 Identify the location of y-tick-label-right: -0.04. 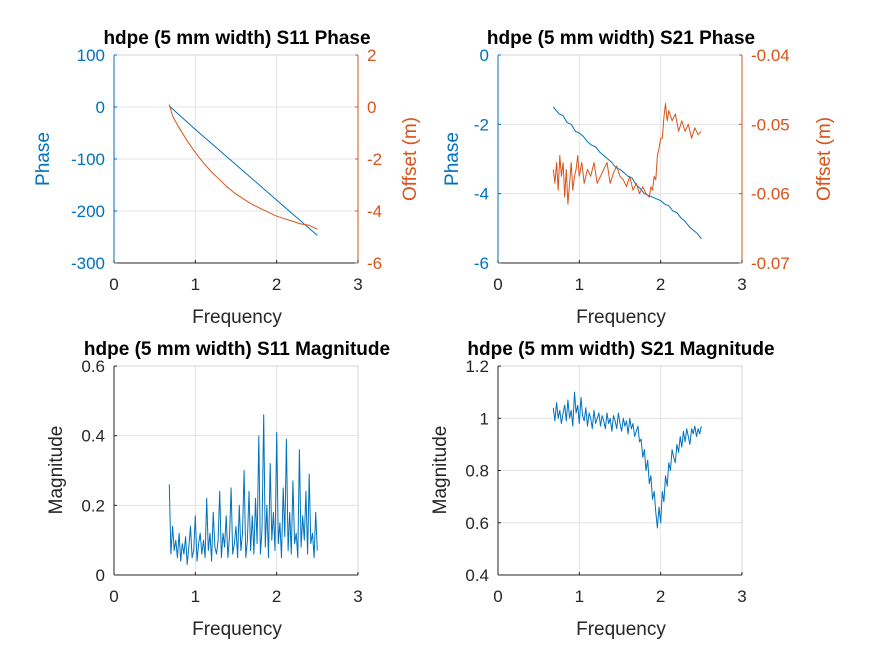
(770, 55).